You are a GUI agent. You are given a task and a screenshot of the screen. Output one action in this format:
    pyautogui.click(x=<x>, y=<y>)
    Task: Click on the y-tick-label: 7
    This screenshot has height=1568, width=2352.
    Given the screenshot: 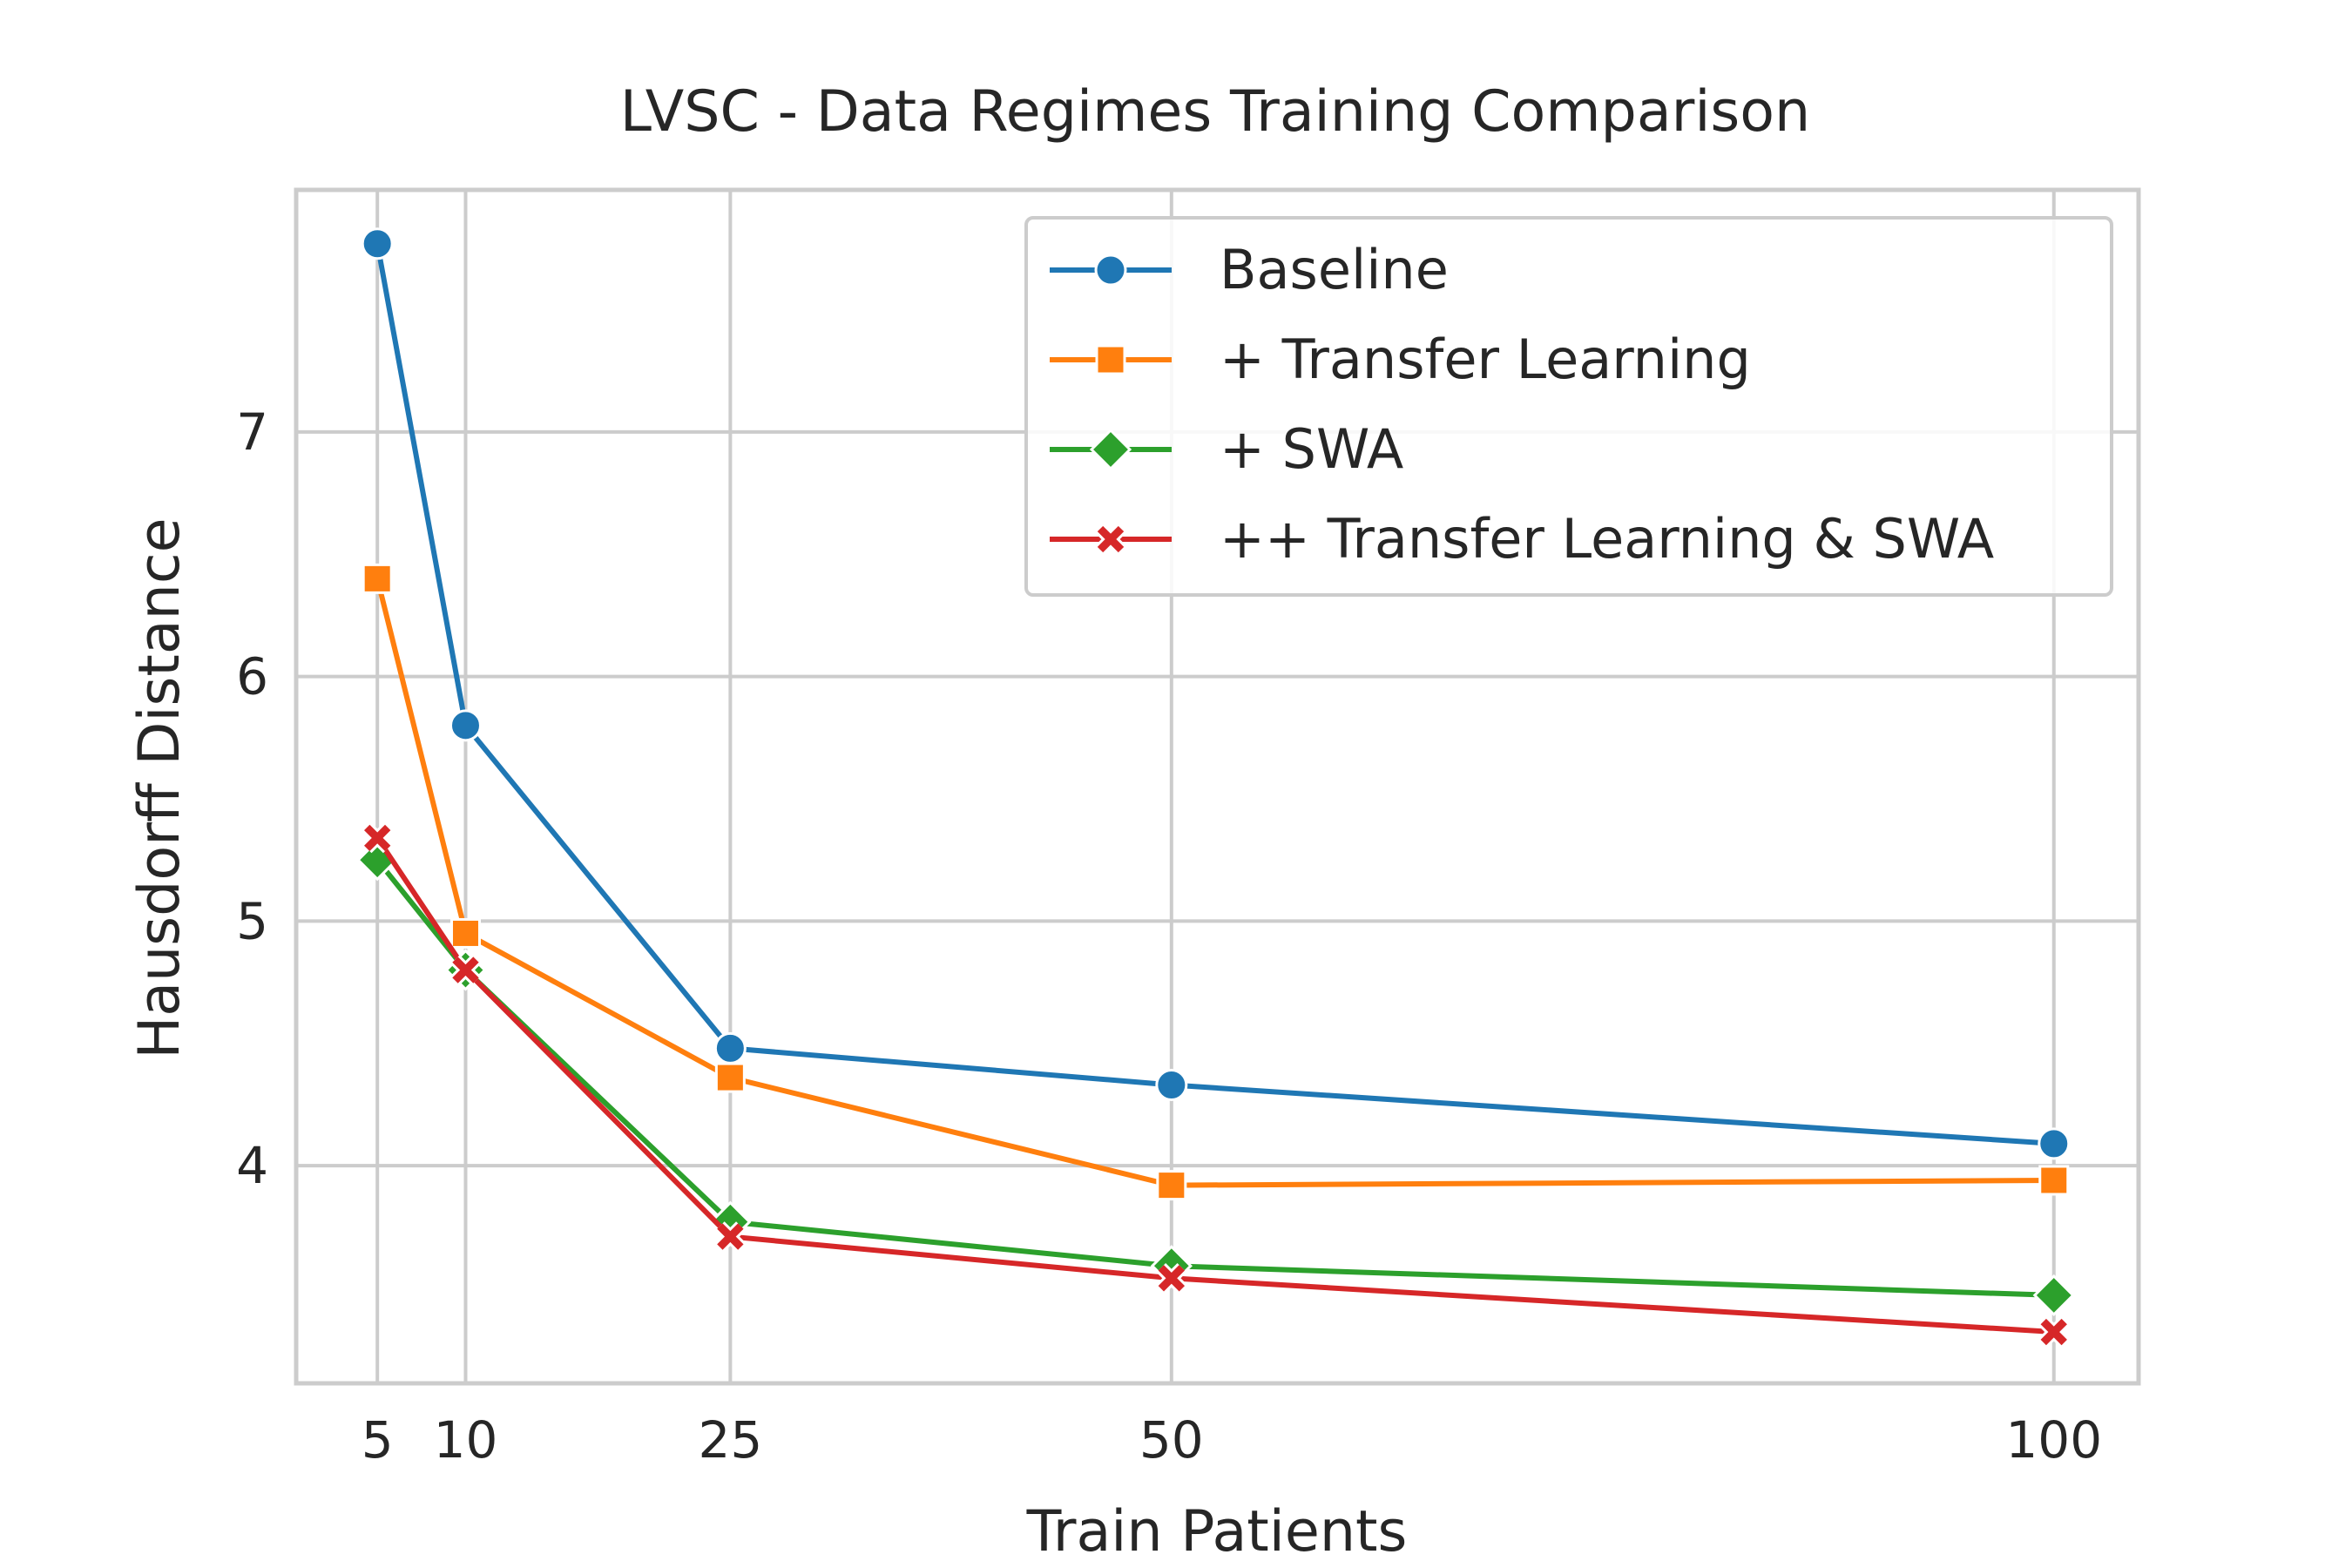 What is the action you would take?
    pyautogui.click(x=252, y=432)
    